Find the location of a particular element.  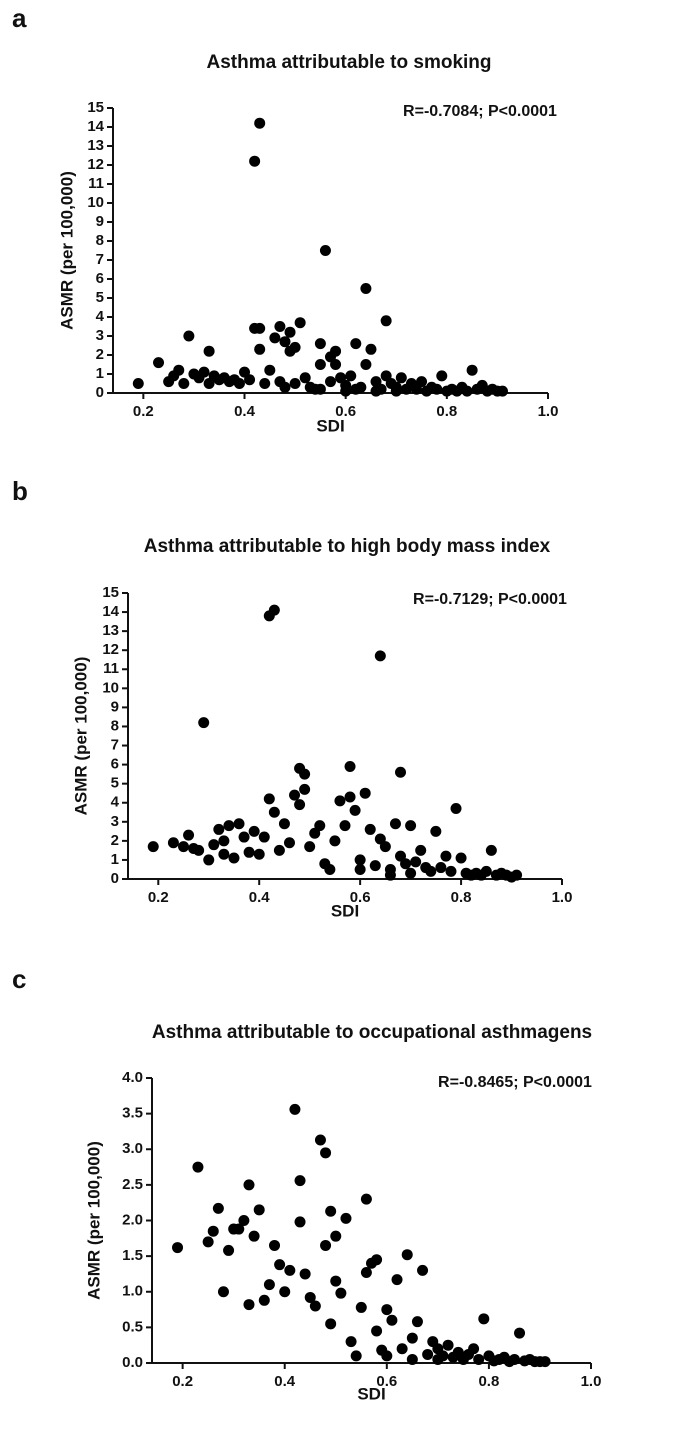

panel-letter: a is located at coordinates (19, 18).